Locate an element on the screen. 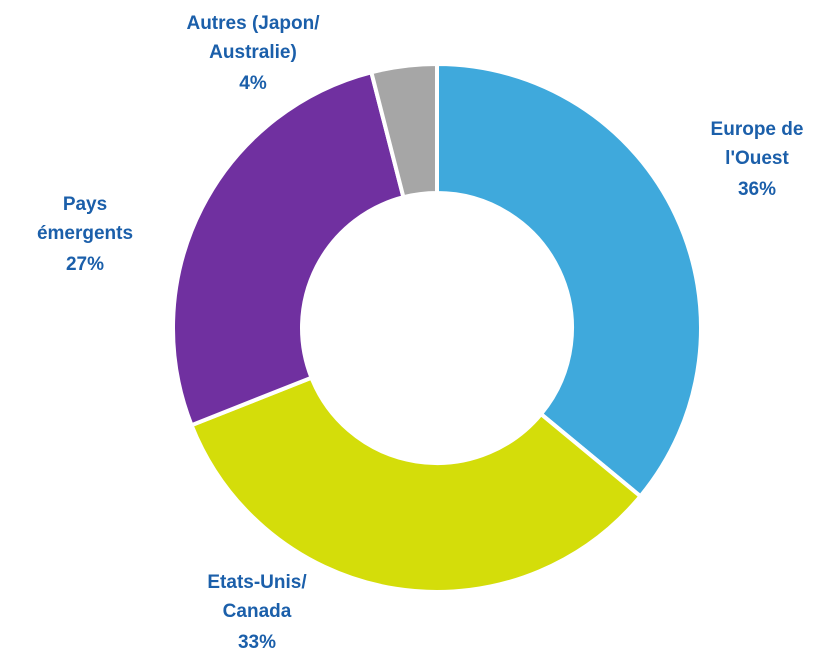 The width and height of the screenshot is (814, 652). value-label: 4% is located at coordinates (253, 83).